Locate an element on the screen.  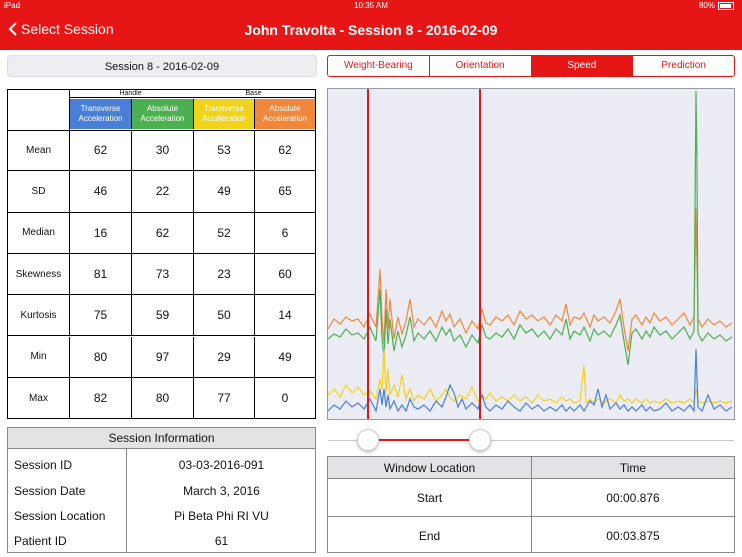
window-end-slider-thumb is located at coordinates (480, 440).